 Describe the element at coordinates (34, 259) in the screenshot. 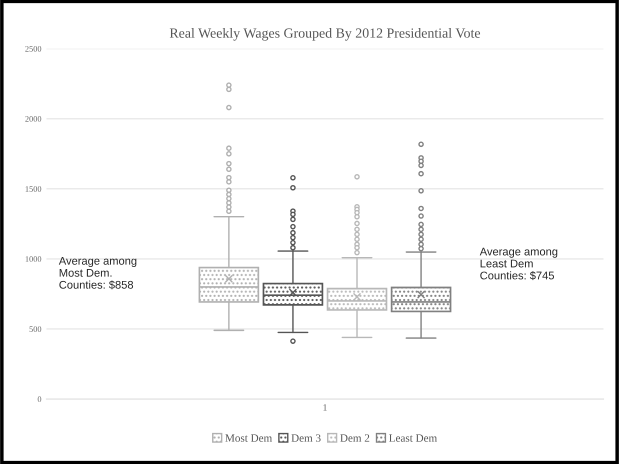

I see `y-tick-label: 1000` at that location.